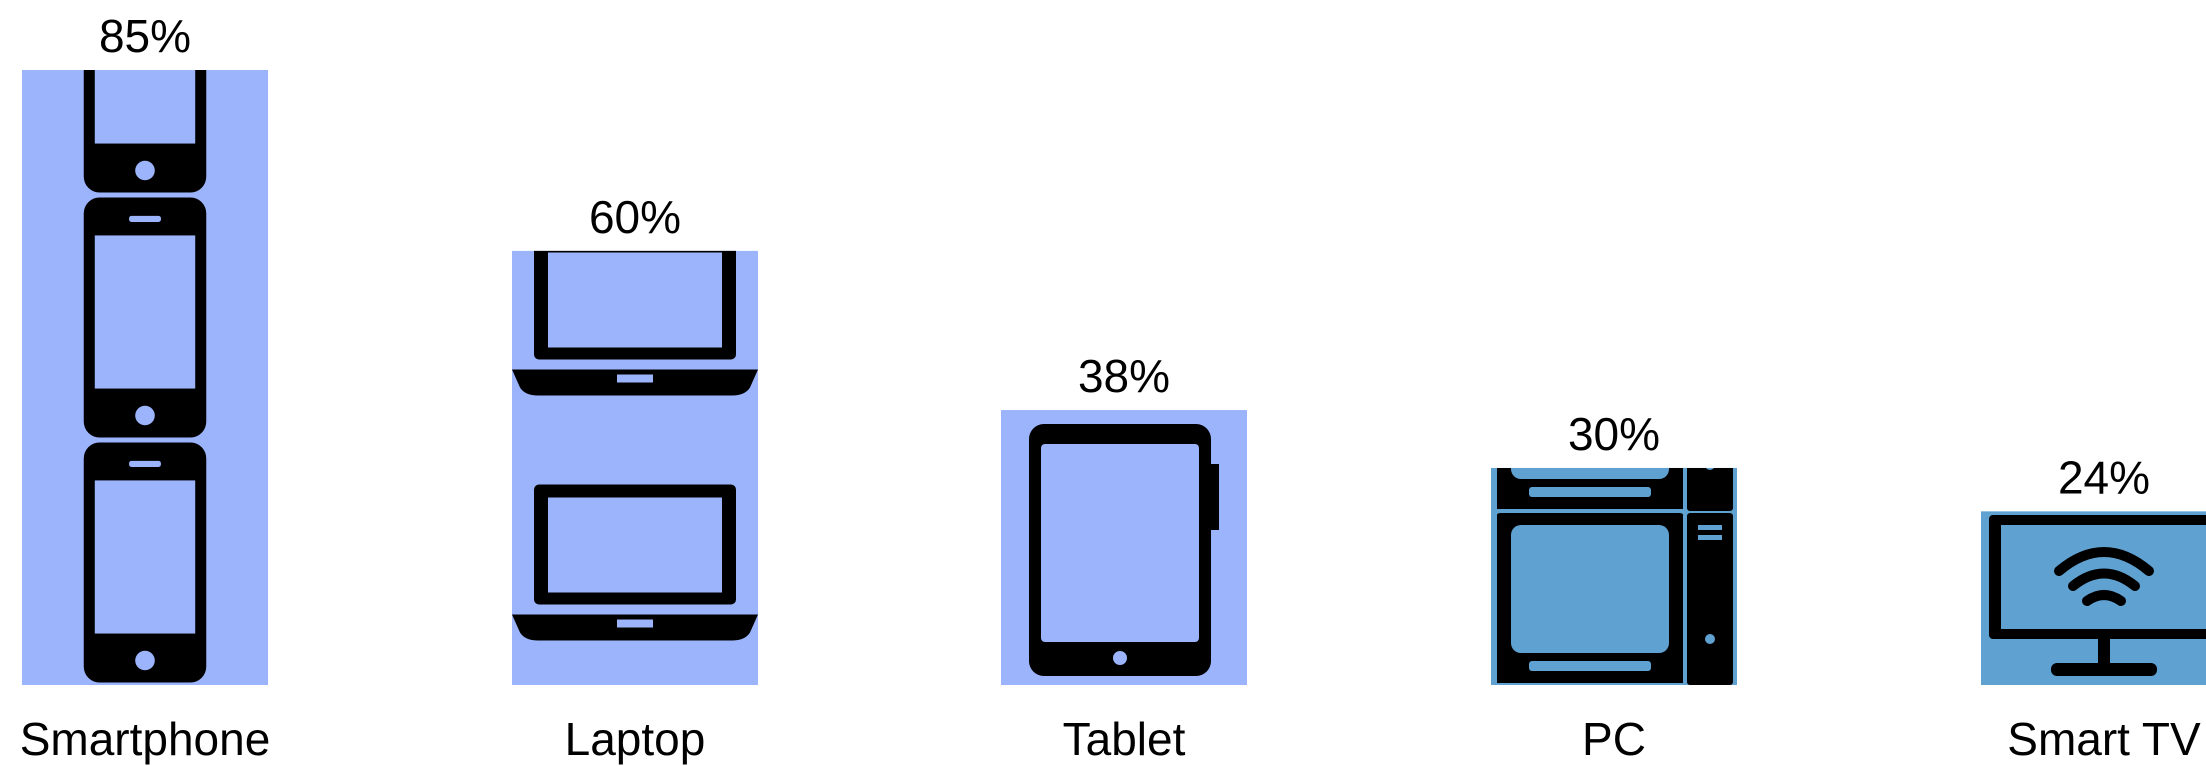  What do you see at coordinates (635, 217) in the screenshot?
I see `value-label-laptop: 60%` at bounding box center [635, 217].